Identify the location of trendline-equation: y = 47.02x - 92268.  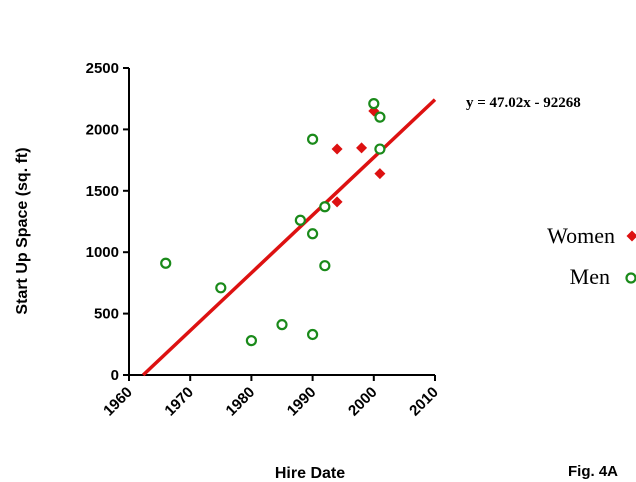
(523, 103).